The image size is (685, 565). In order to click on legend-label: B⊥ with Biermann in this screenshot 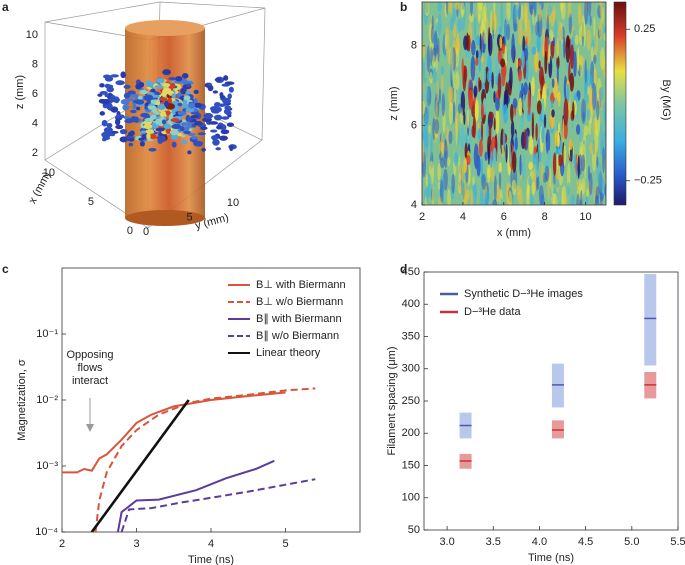, I will do `click(301, 285)`.